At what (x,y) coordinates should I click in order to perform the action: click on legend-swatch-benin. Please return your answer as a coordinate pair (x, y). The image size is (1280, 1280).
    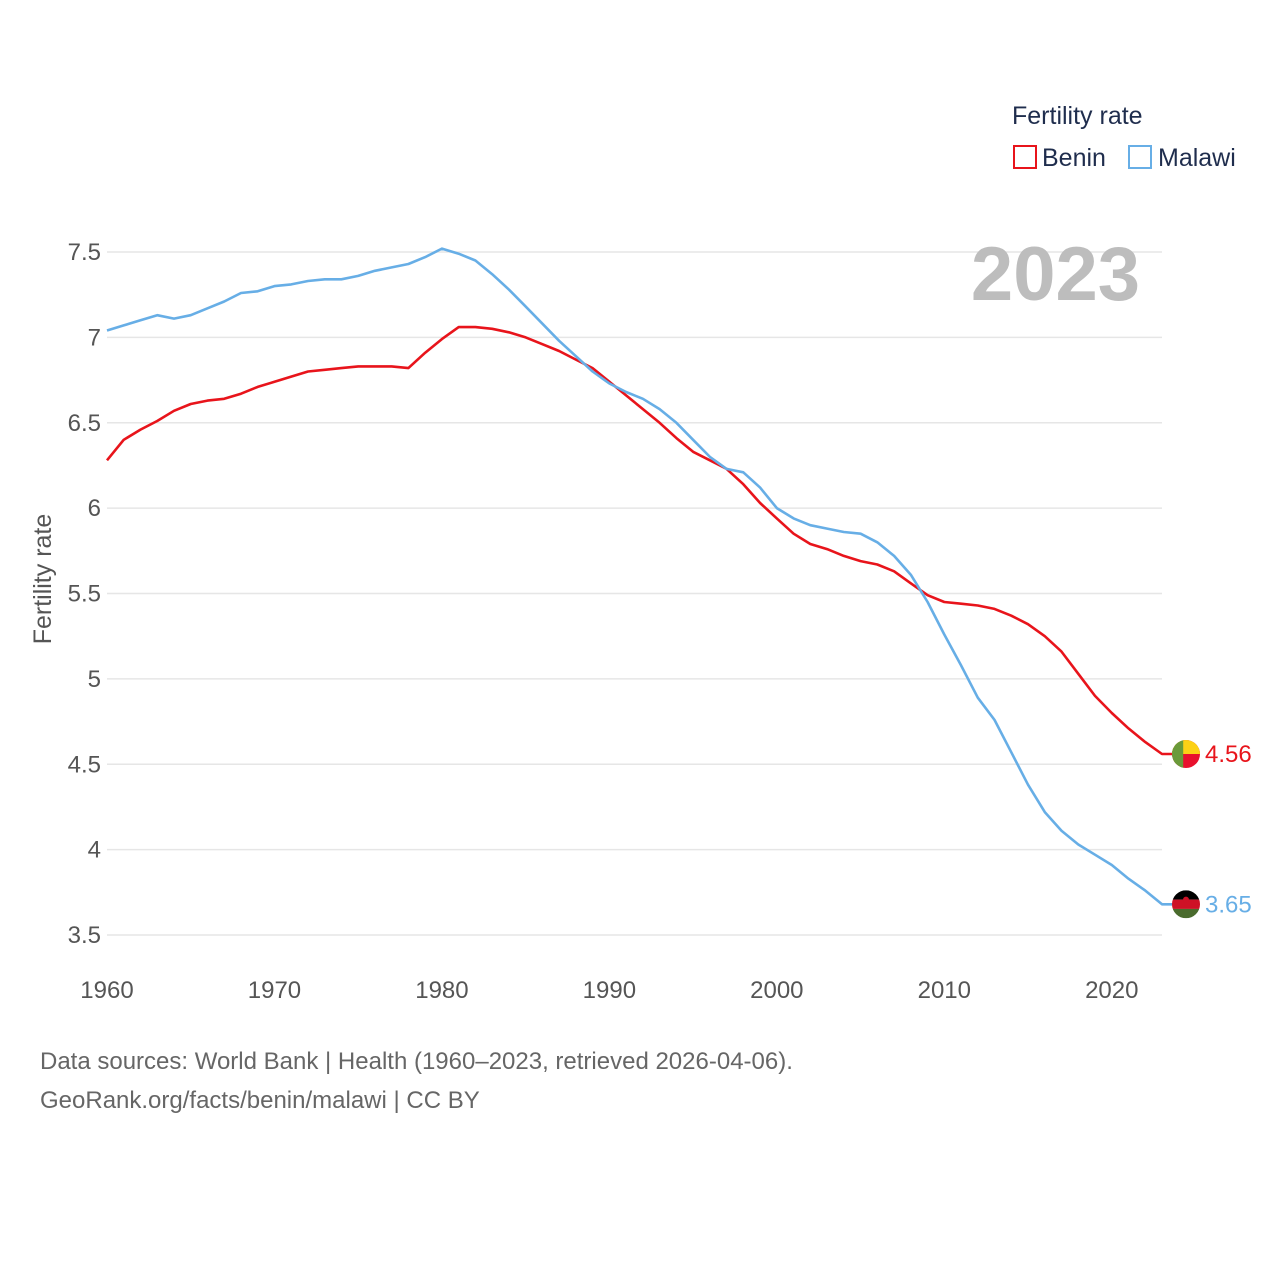
    Looking at the image, I should click on (1025, 157).